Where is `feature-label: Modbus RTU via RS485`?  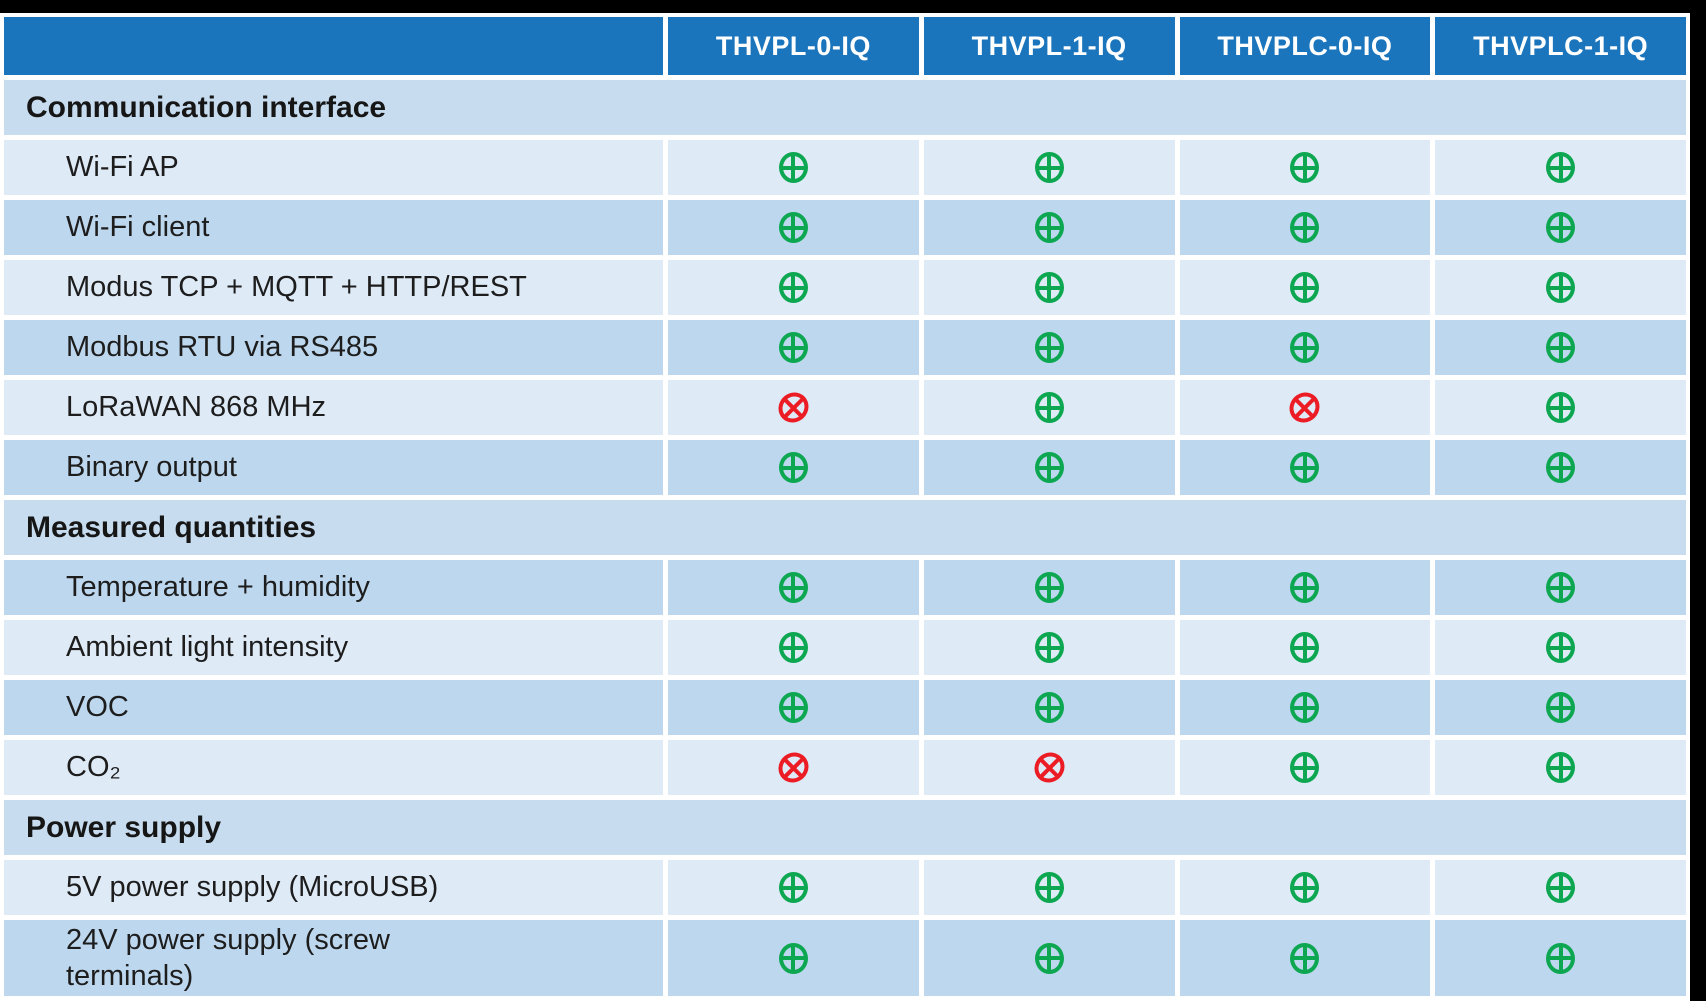
feature-label: Modbus RTU via RS485 is located at coordinates (333, 347).